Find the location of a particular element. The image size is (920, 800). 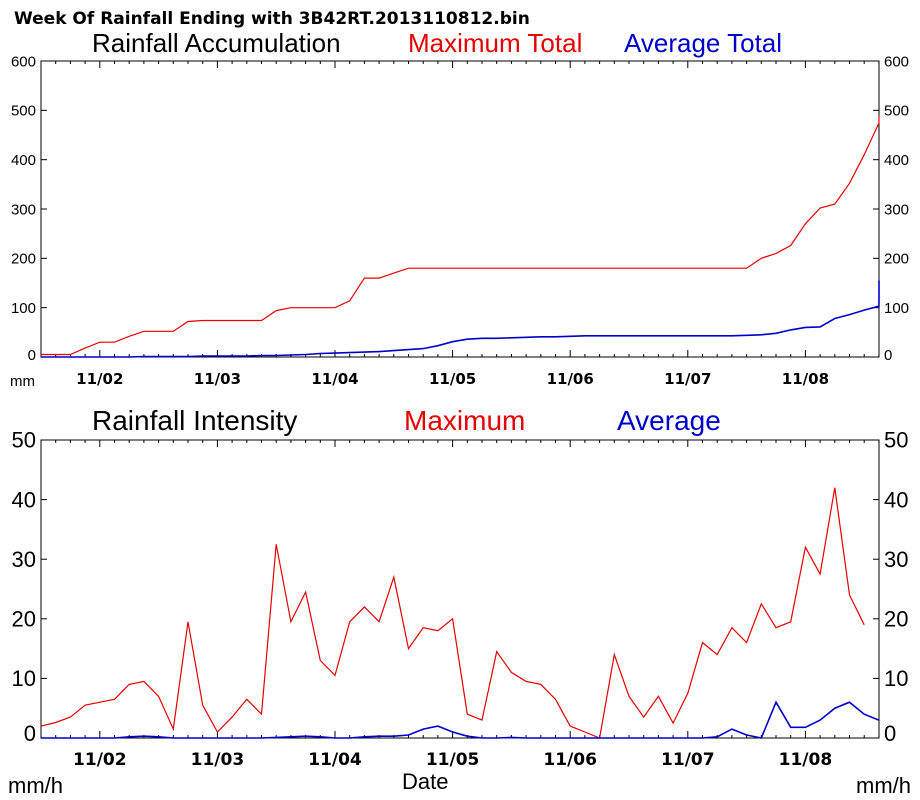

accumulation-date-label: 11/05 is located at coordinates (452, 379).